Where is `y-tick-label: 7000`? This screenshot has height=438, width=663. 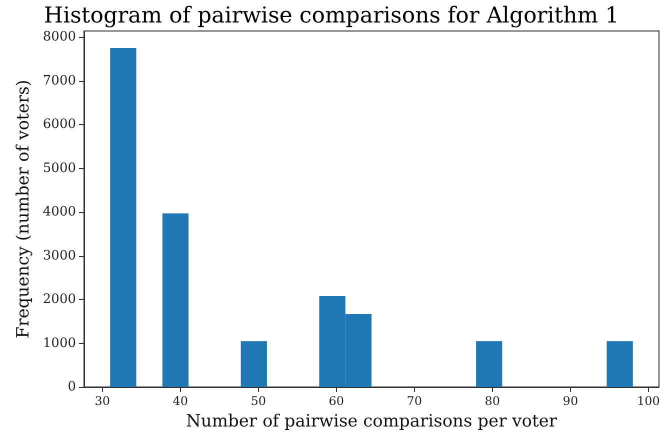
y-tick-label: 7000 is located at coordinates (59, 80).